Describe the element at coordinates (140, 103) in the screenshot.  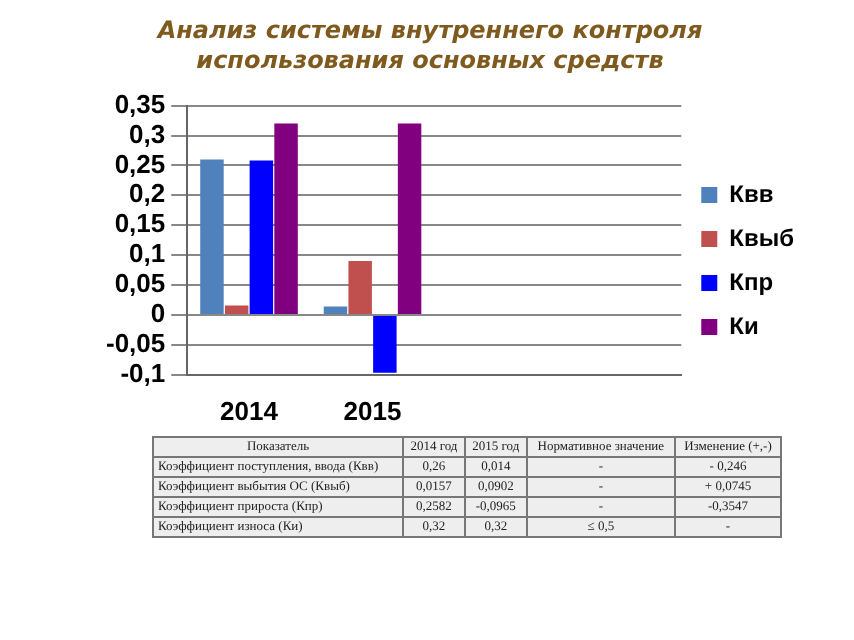
I see `y-tick-label: 0,35` at that location.